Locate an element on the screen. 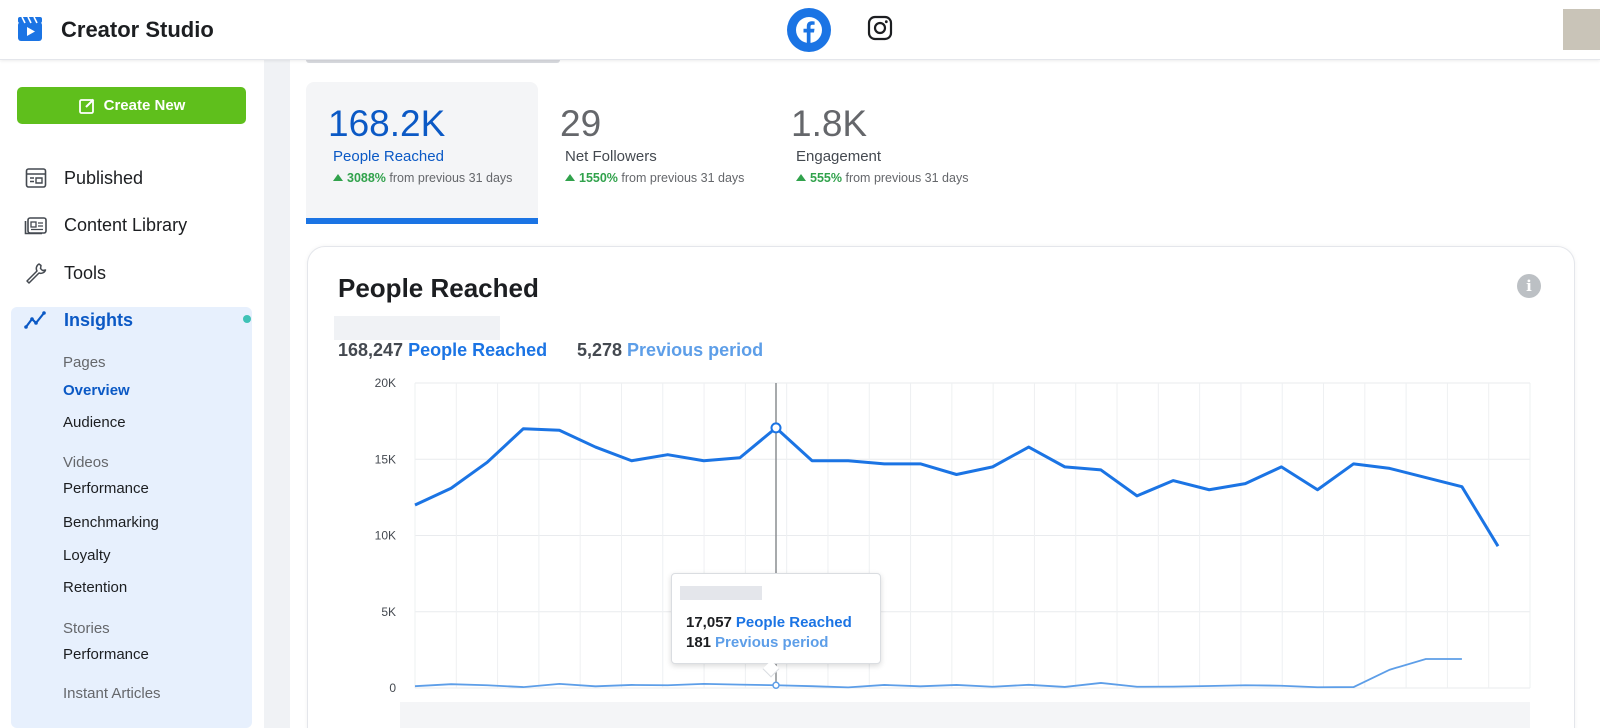  metric-label: Engagement is located at coordinates (839, 156).